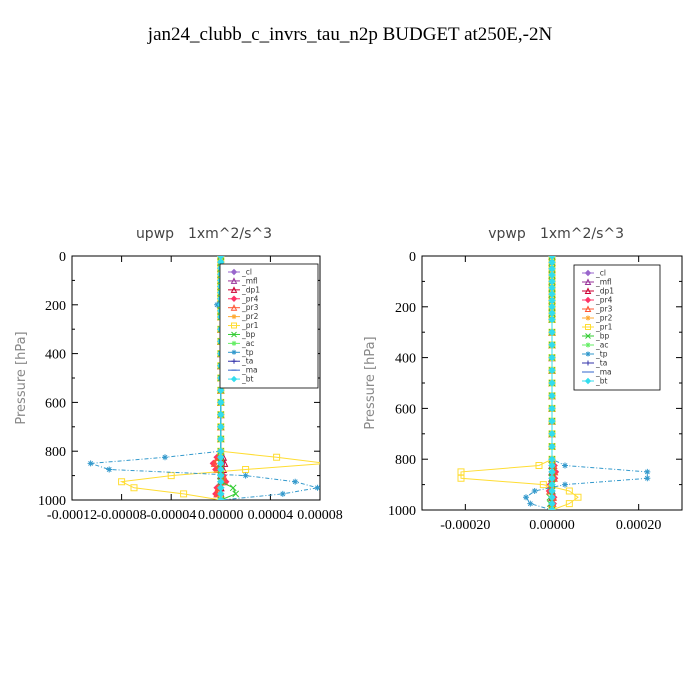  I want to click on x-tick-label: -0.00020, so click(465, 525).